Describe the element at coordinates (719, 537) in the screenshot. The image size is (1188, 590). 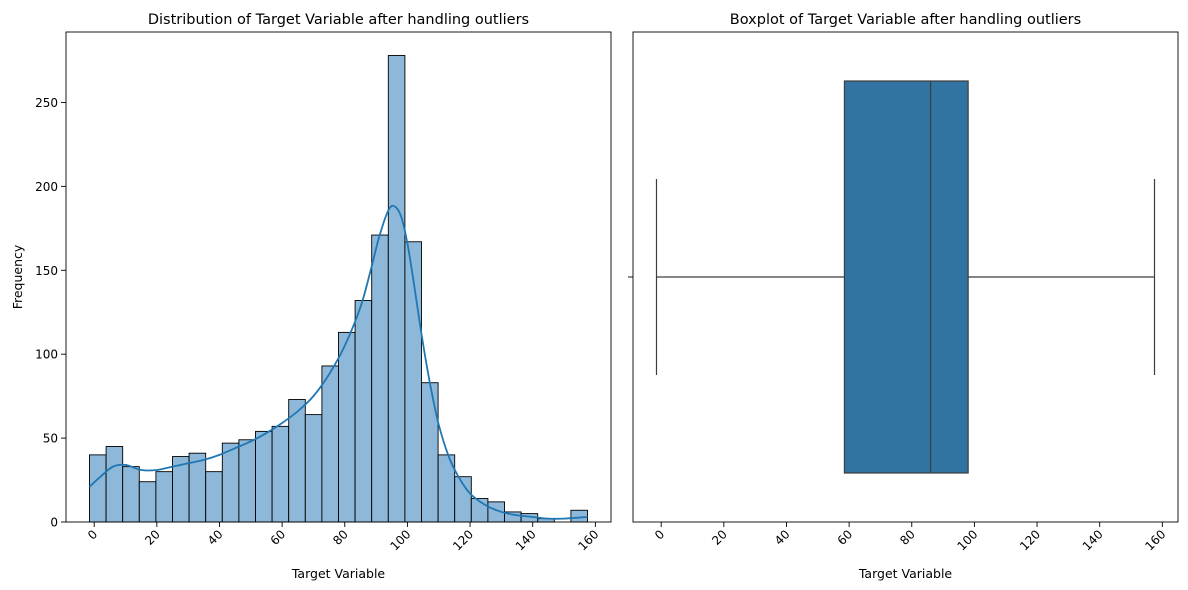
I see `boxplot-x-tick-label: 20` at that location.